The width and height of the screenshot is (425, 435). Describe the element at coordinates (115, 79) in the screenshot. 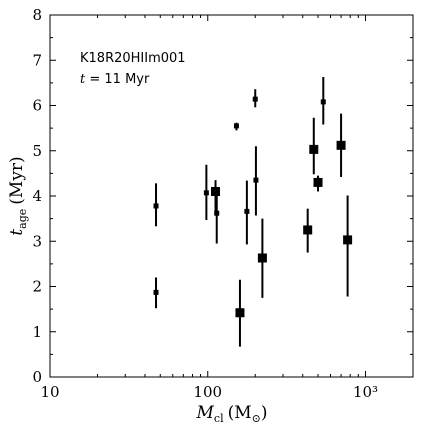

I see `annotation-time: t = 11 Myr` at that location.